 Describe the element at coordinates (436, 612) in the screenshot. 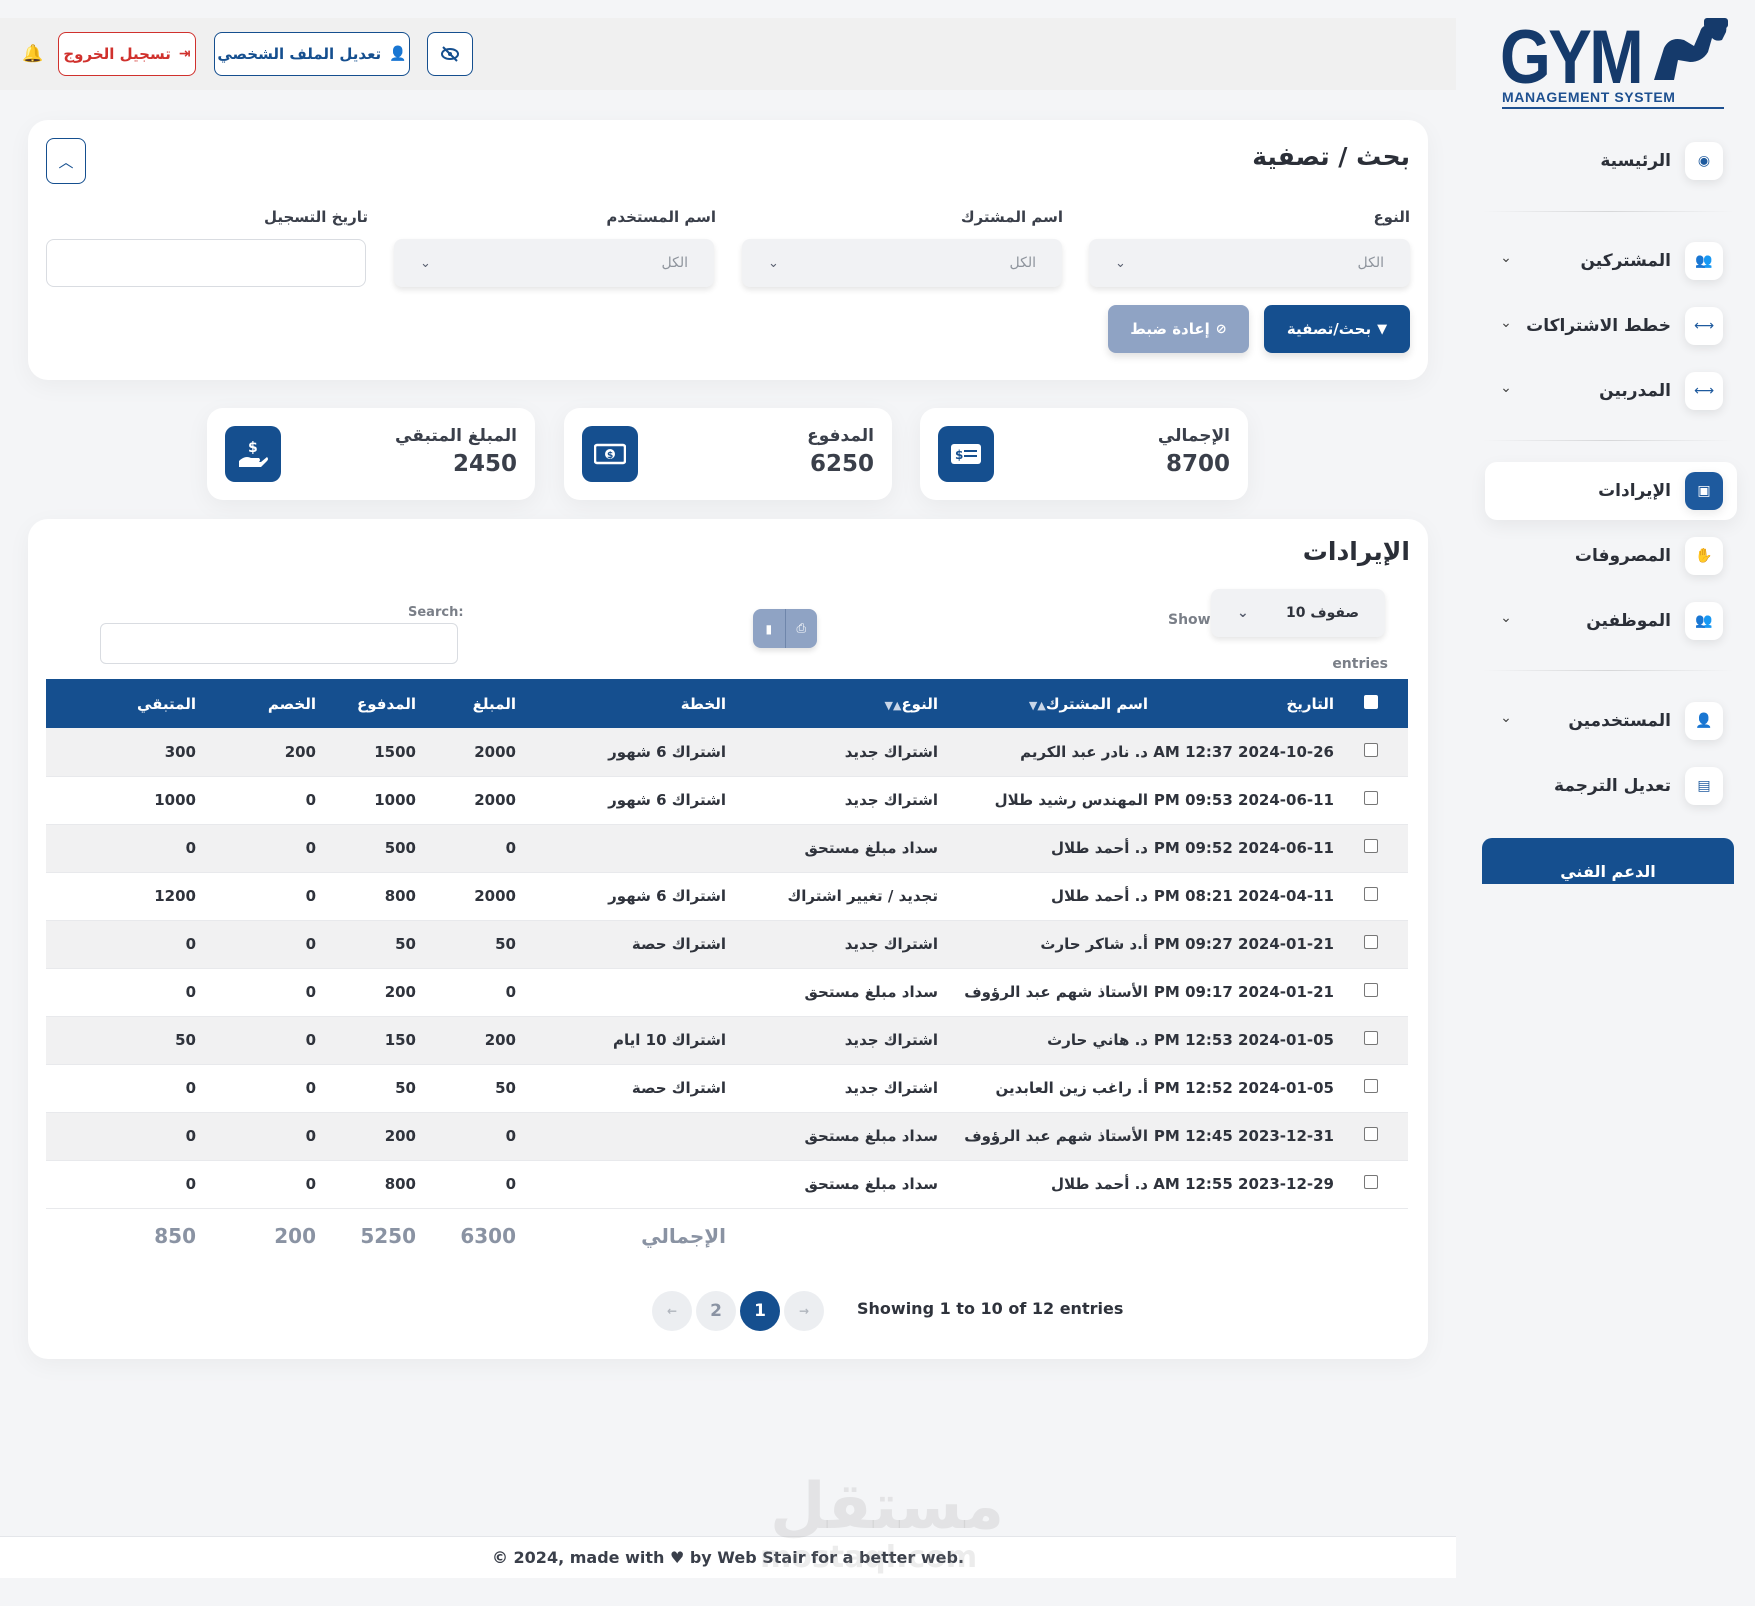

I see `search-label: Search:` at that location.